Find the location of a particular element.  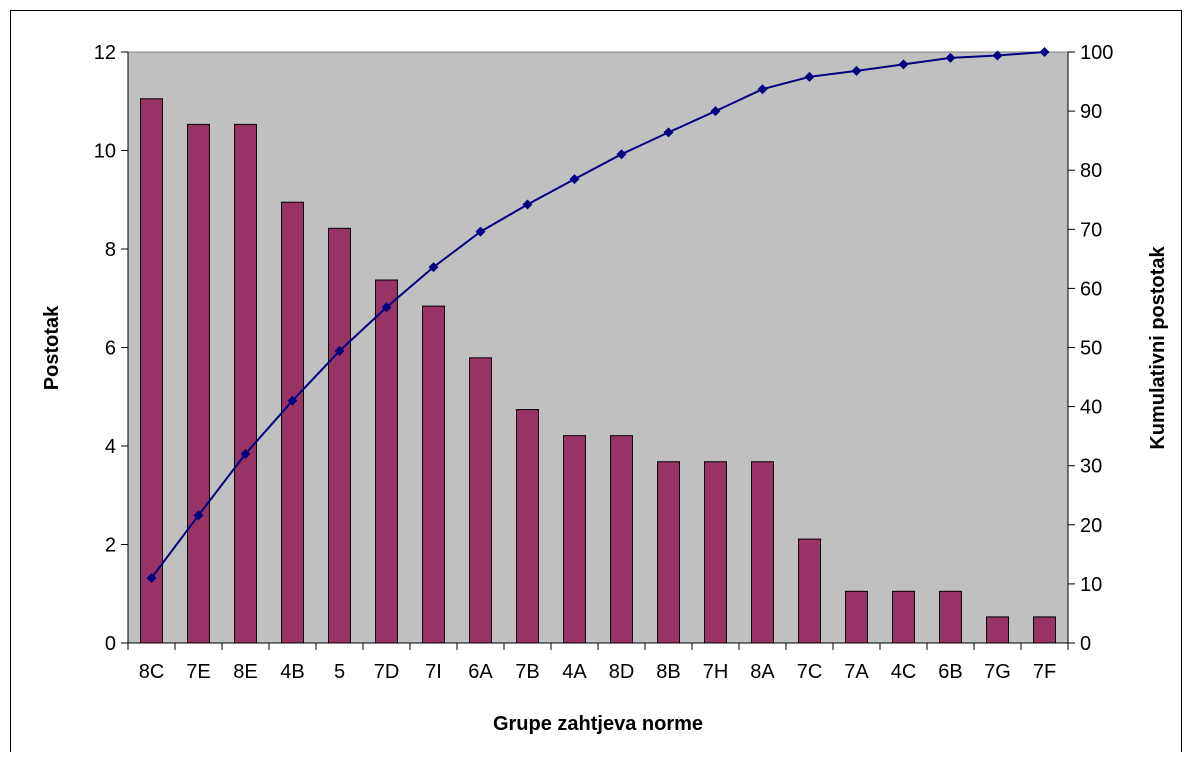

bar-7B is located at coordinates (527, 526).